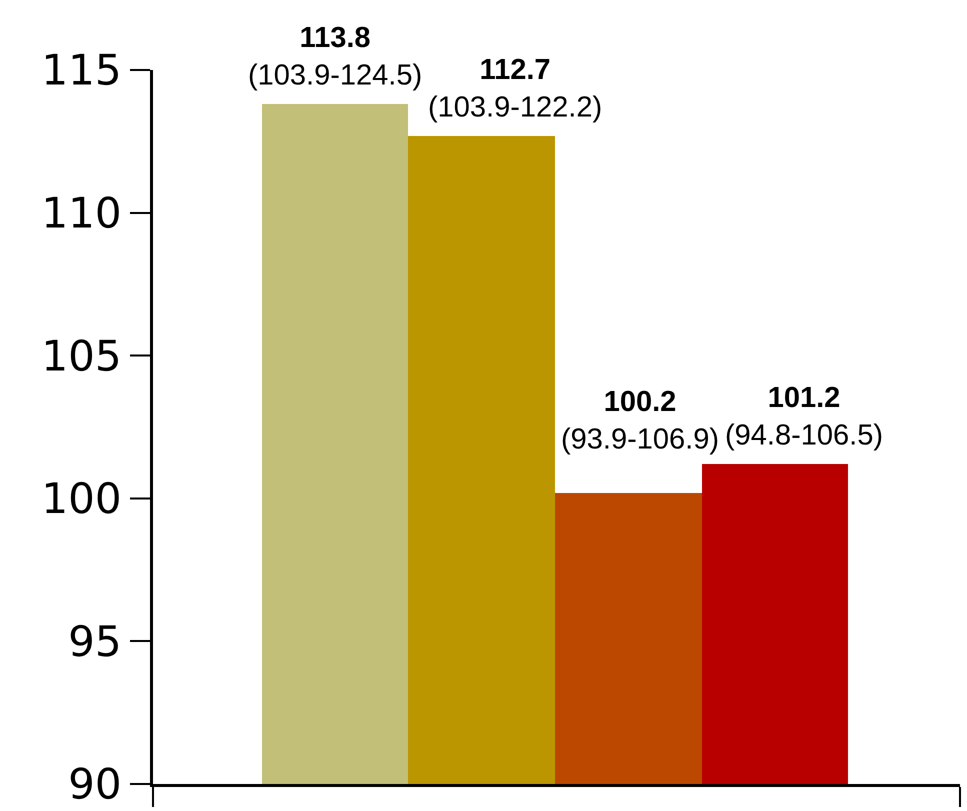 This screenshot has height=811, width=967. I want to click on y-tick-label: 90, so click(95, 784).